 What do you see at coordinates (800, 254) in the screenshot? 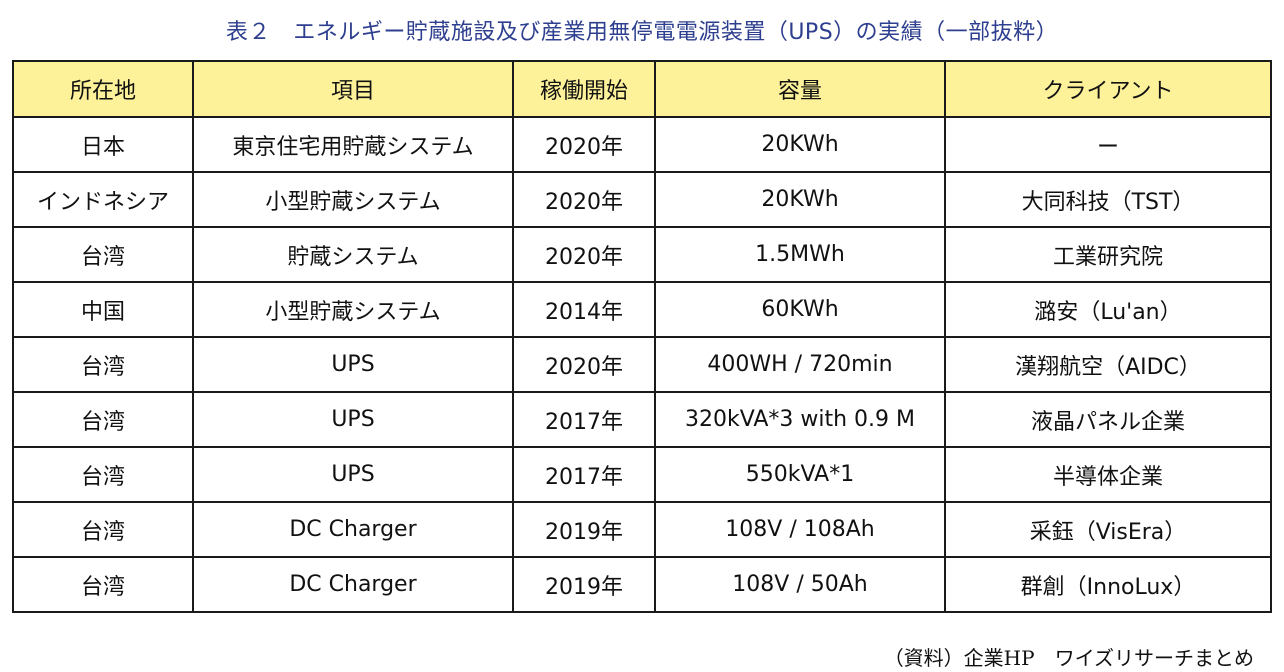
I see `cell-capacity: 1.5MWh` at bounding box center [800, 254].